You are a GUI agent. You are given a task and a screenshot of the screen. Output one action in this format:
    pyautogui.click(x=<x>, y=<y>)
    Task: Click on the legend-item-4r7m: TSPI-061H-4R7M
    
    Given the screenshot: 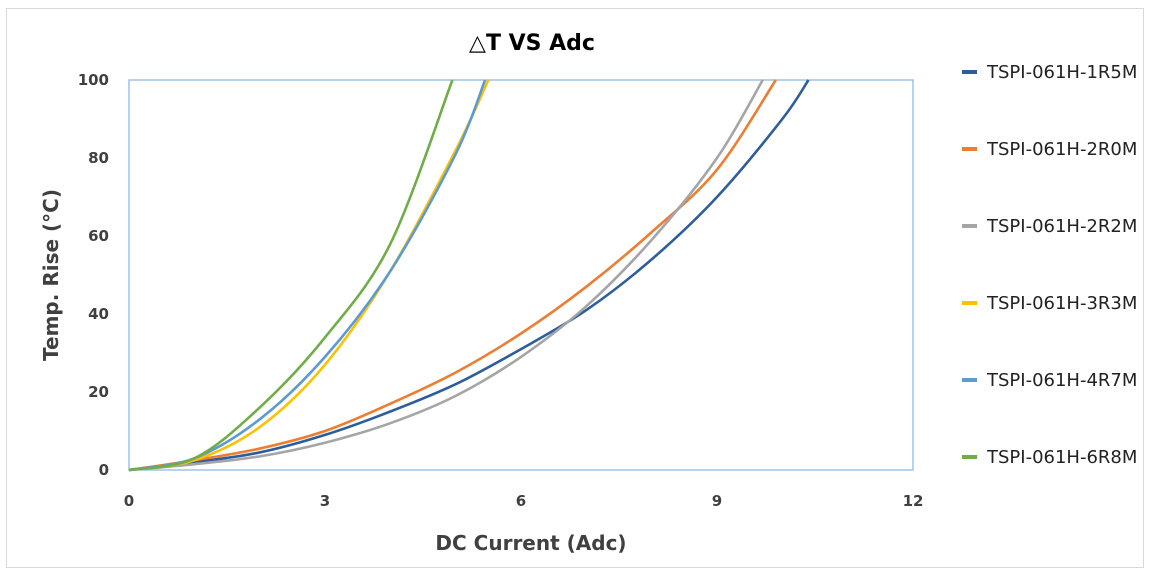 What is the action you would take?
    pyautogui.click(x=1049, y=380)
    